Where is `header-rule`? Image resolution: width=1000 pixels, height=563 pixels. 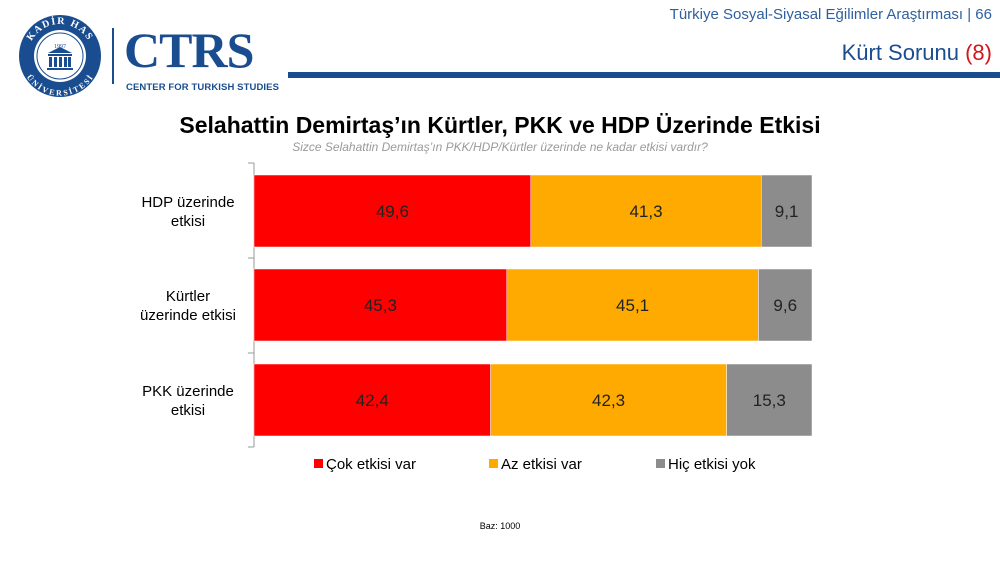
header-rule is located at coordinates (644, 75).